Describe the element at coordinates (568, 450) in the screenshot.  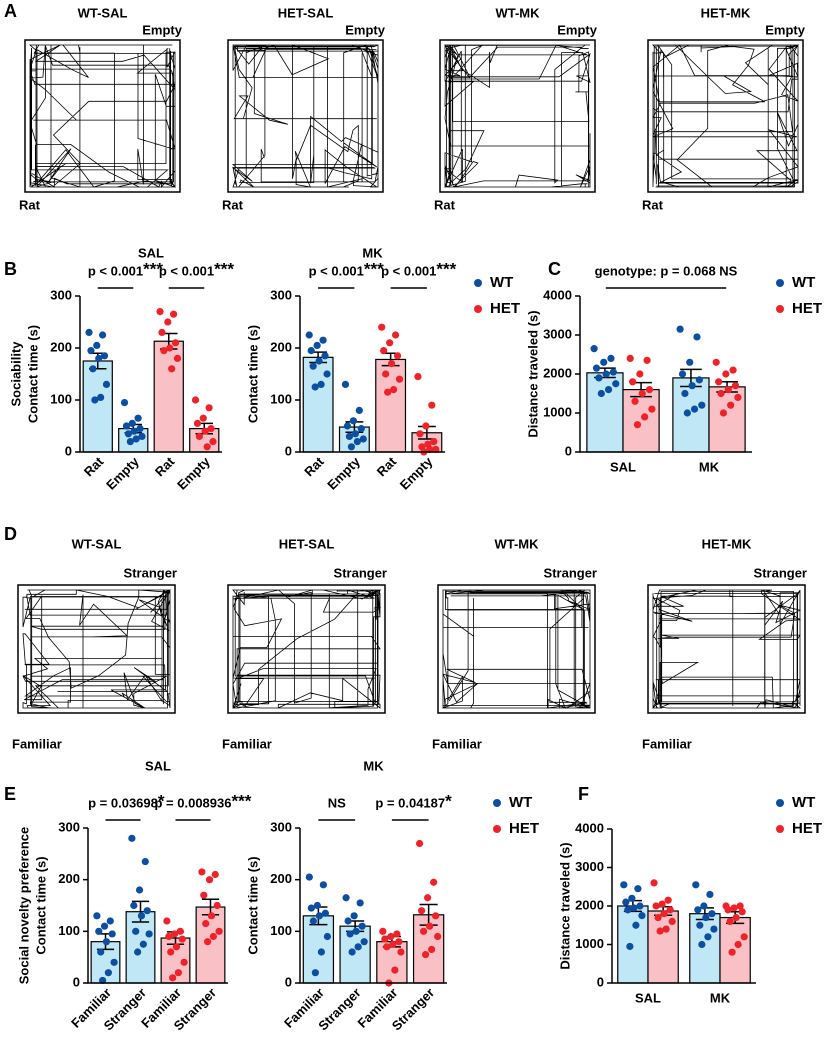
I see `y-tick-label: 0` at that location.